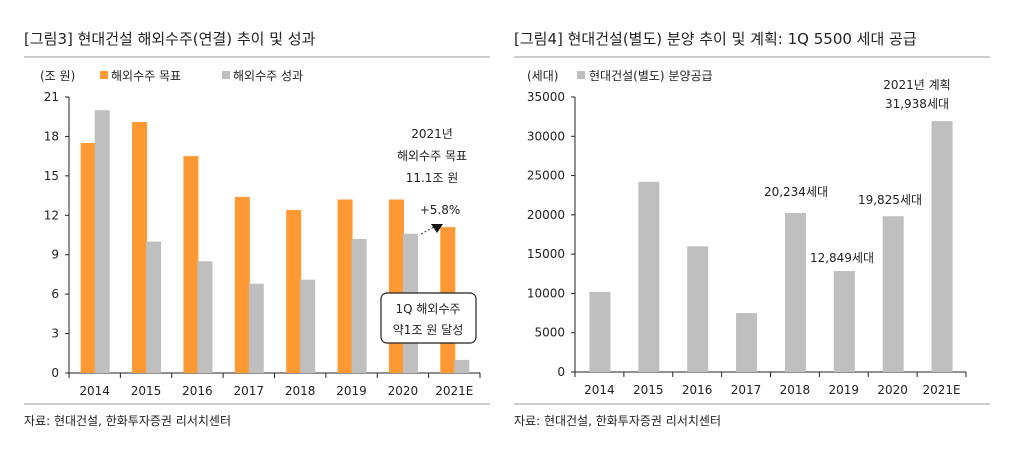 The height and width of the screenshot is (449, 1014). What do you see at coordinates (170, 39) in the screenshot?
I see `left-chart-title: [그림3] 현대건설 해외수주(연결) 추이 및 성과` at bounding box center [170, 39].